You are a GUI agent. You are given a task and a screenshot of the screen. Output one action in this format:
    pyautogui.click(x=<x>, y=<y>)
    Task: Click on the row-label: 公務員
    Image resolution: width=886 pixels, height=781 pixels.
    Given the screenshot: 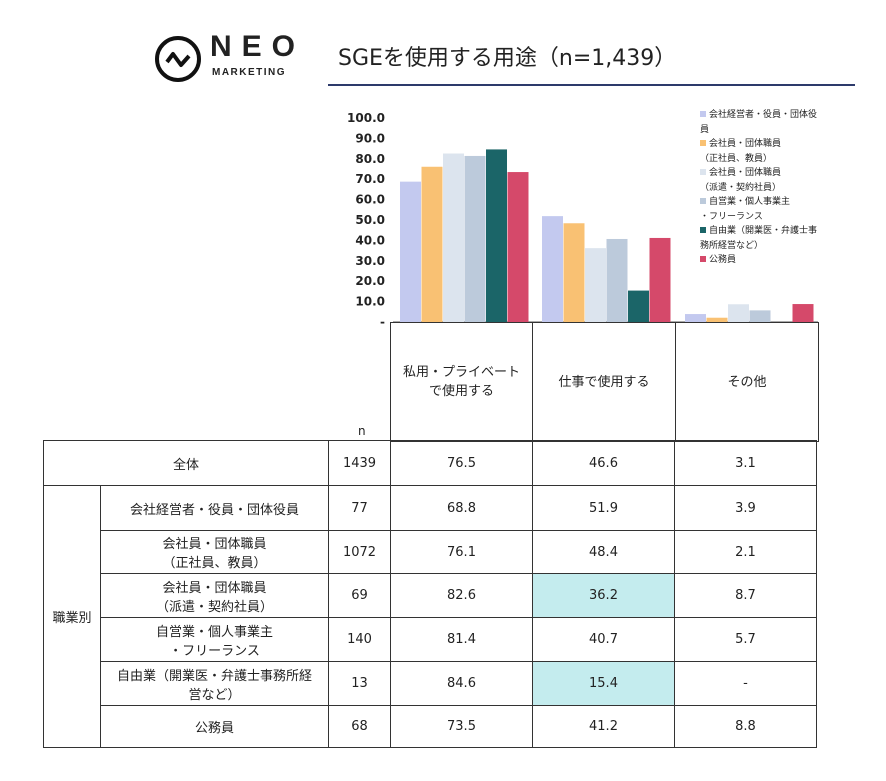 What is the action you would take?
    pyautogui.click(x=214, y=726)
    